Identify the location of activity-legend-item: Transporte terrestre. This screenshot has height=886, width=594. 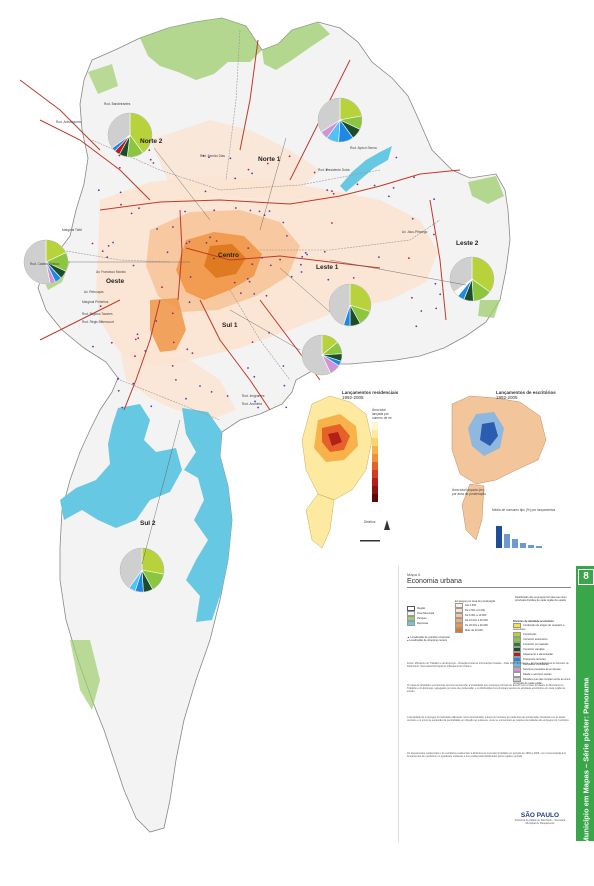
(543, 659).